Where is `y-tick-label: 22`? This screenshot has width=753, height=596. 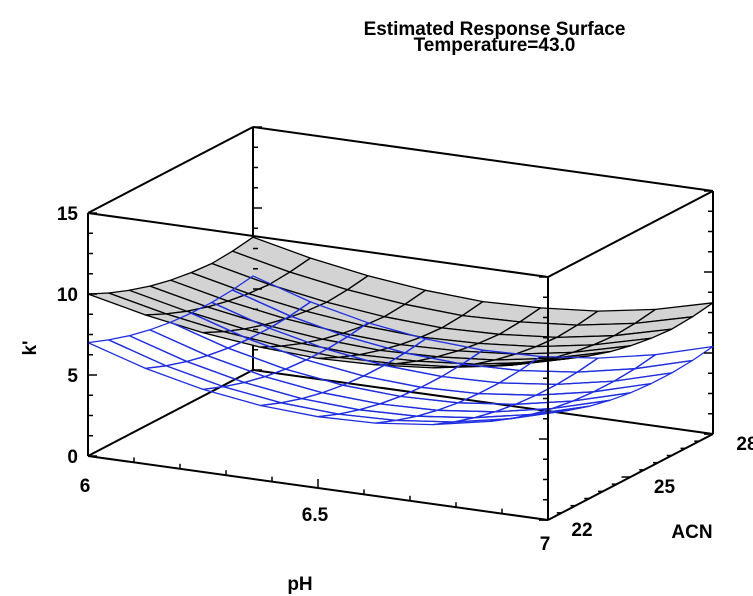
y-tick-label: 22 is located at coordinates (581, 530).